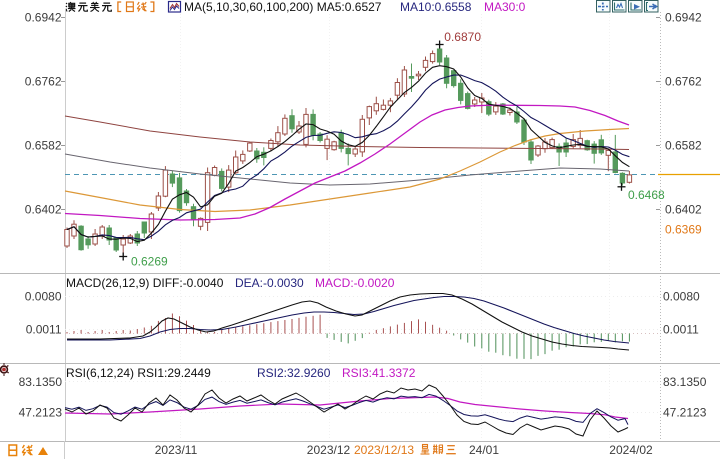 This screenshot has height=459, width=720. I want to click on svg-text: MACD:-0.0020, so click(355, 283).